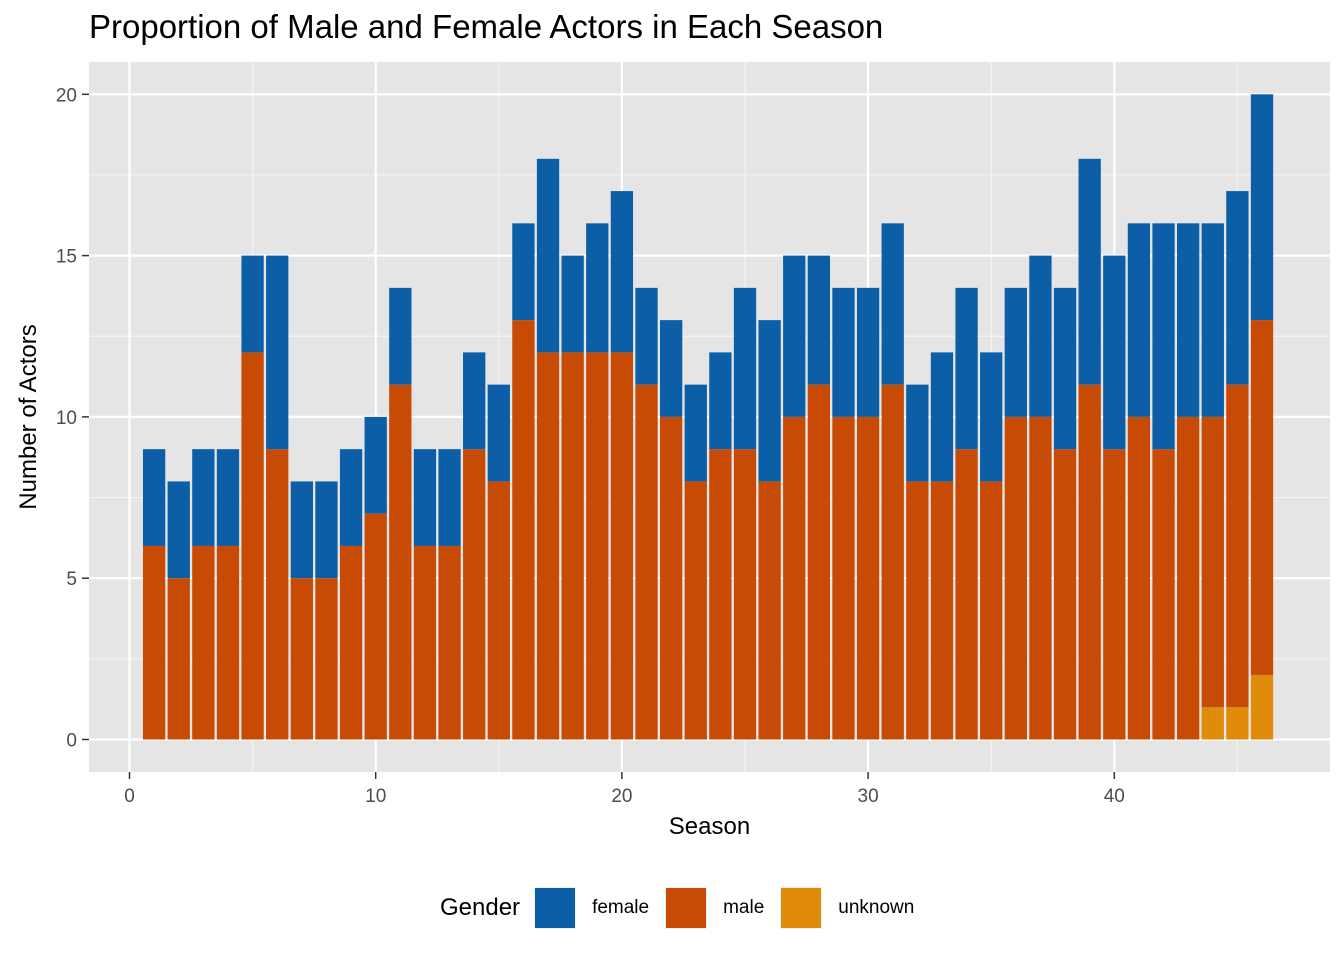 The width and height of the screenshot is (1344, 960). What do you see at coordinates (1114, 796) in the screenshot?
I see `x-tick-label: 40` at bounding box center [1114, 796].